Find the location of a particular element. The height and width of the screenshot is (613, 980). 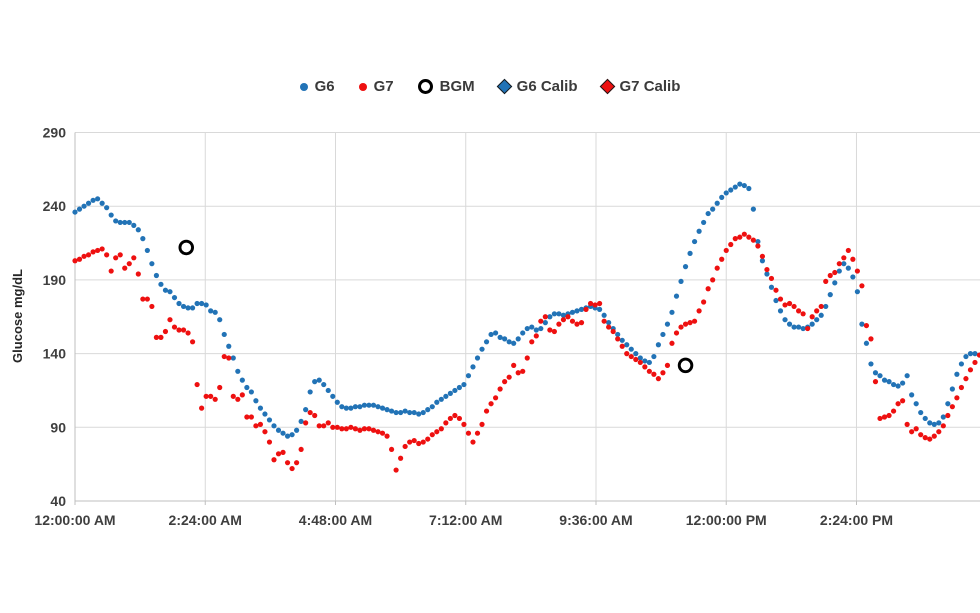

legend-item-g6: G6 is located at coordinates (317, 86).